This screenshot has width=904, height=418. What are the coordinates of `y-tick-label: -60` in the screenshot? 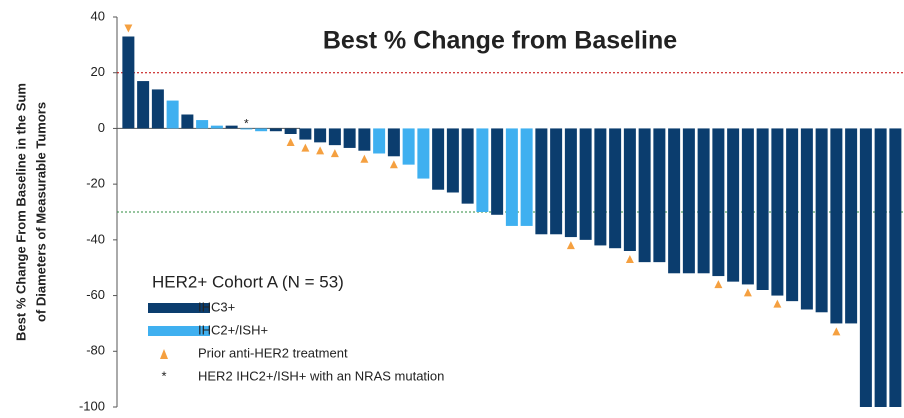 It's located at (95, 294).